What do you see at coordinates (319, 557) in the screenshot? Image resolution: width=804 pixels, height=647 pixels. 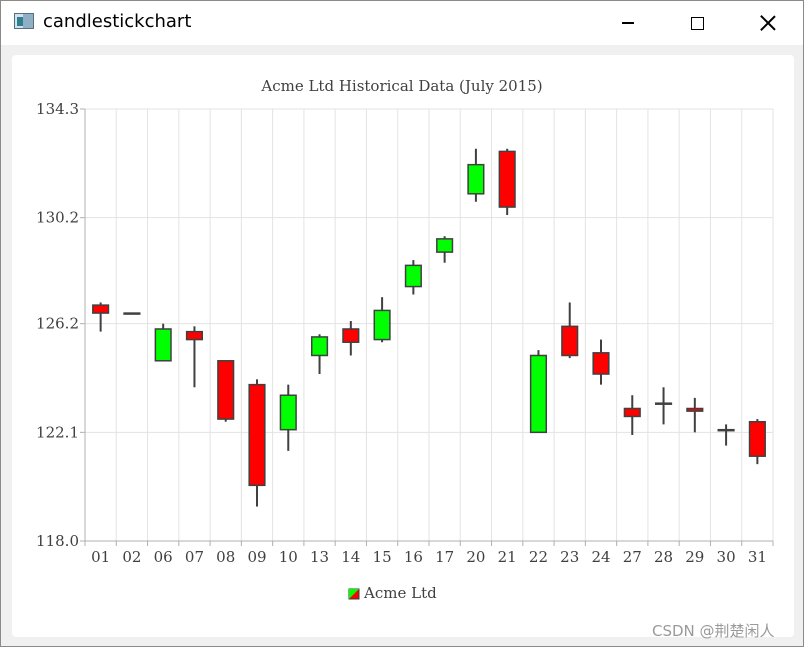 I see `x-tick-label: 13` at bounding box center [319, 557].